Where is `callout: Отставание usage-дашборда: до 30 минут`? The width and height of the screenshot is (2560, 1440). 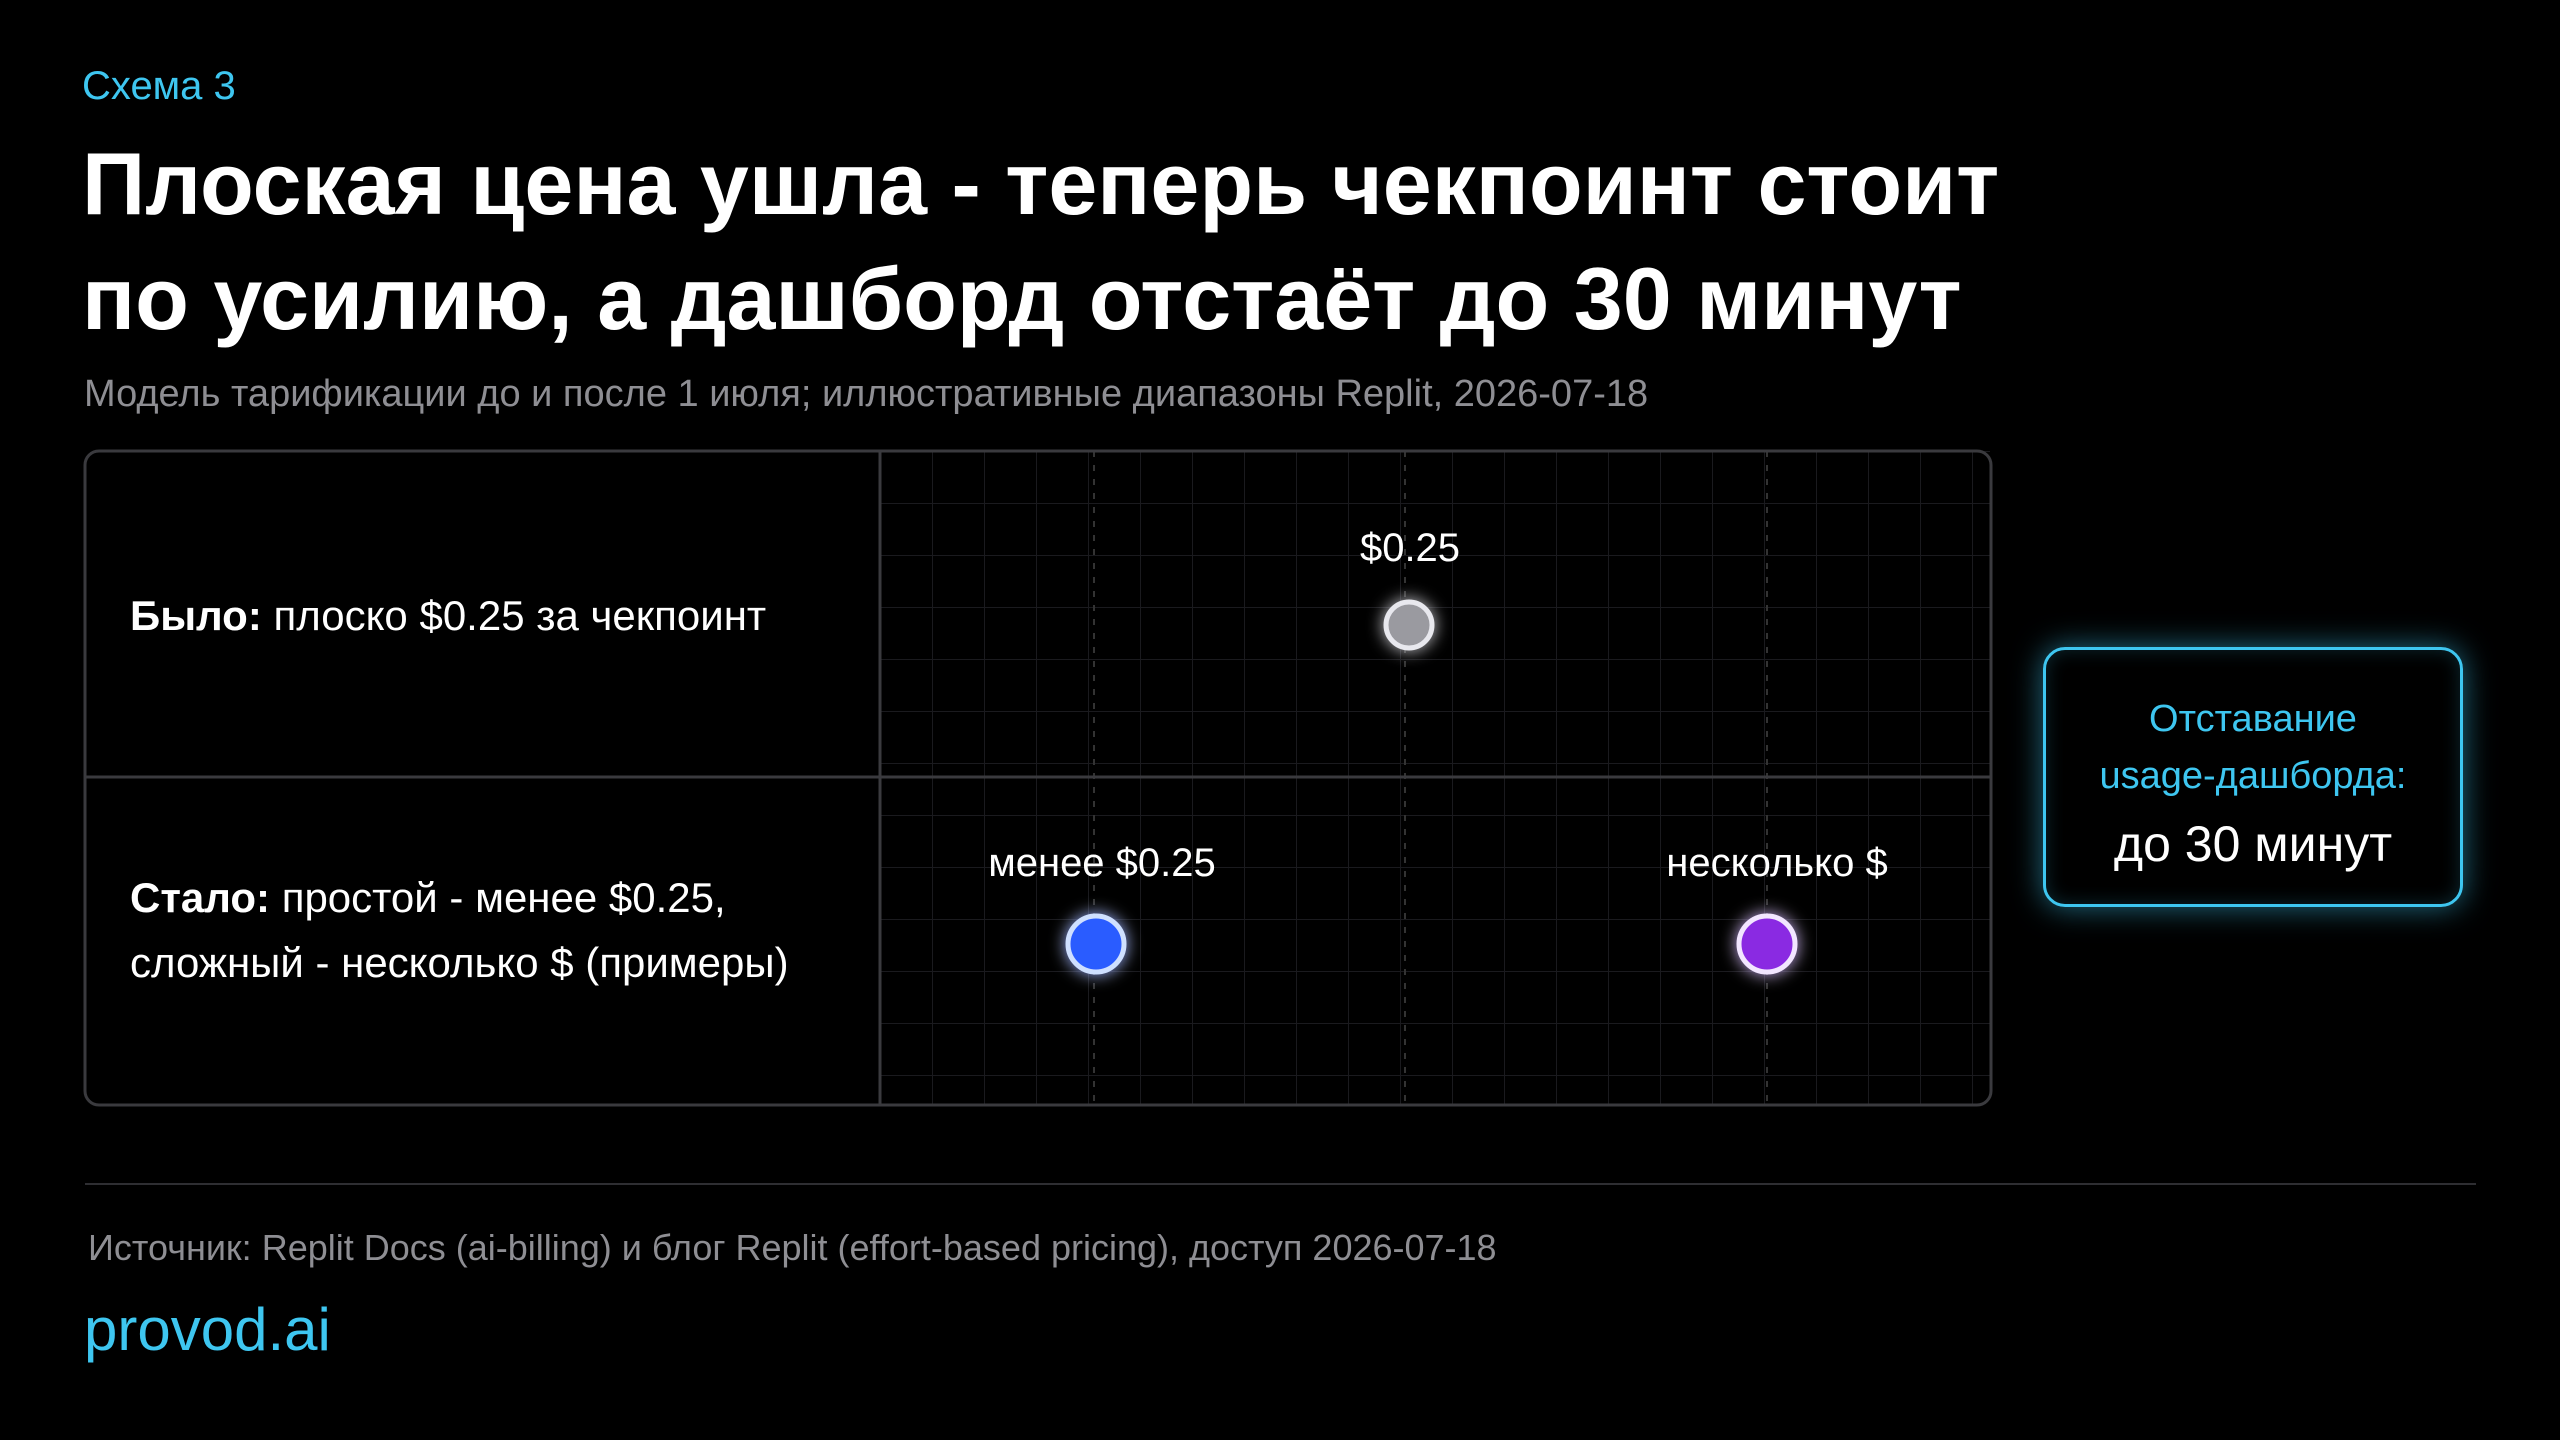
callout: Отставание usage-дашборда: до 30 минут is located at coordinates (2253, 777).